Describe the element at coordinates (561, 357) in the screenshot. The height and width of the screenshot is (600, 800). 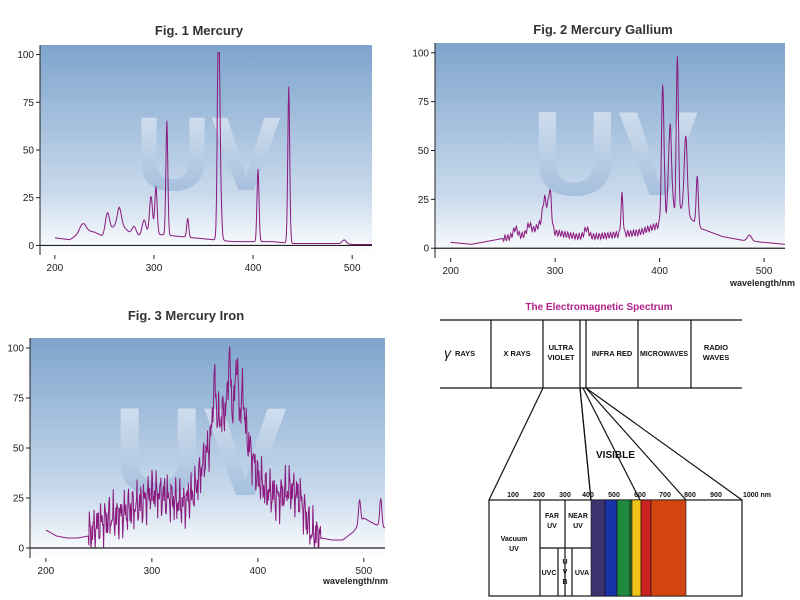
I see `band-violet: VIOLET` at that location.